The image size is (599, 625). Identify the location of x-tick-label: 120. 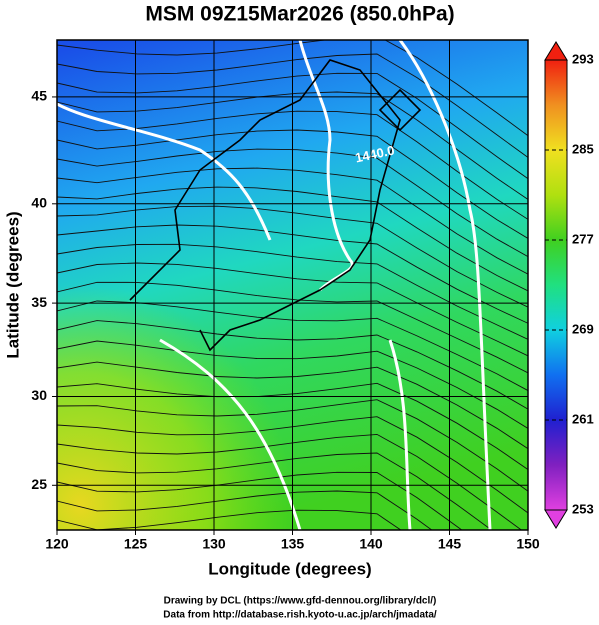
(57, 544).